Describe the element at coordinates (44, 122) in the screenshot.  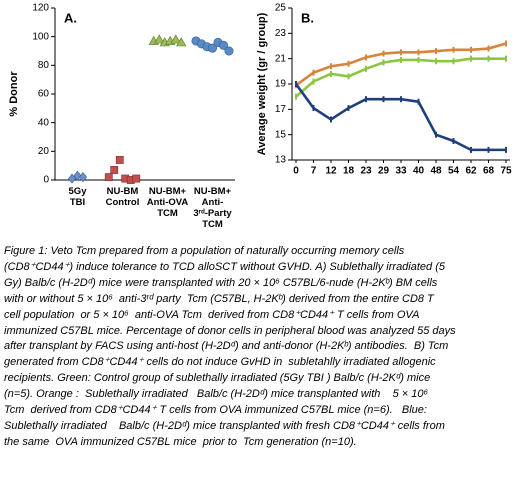
I see `y-tick-label: 40` at that location.